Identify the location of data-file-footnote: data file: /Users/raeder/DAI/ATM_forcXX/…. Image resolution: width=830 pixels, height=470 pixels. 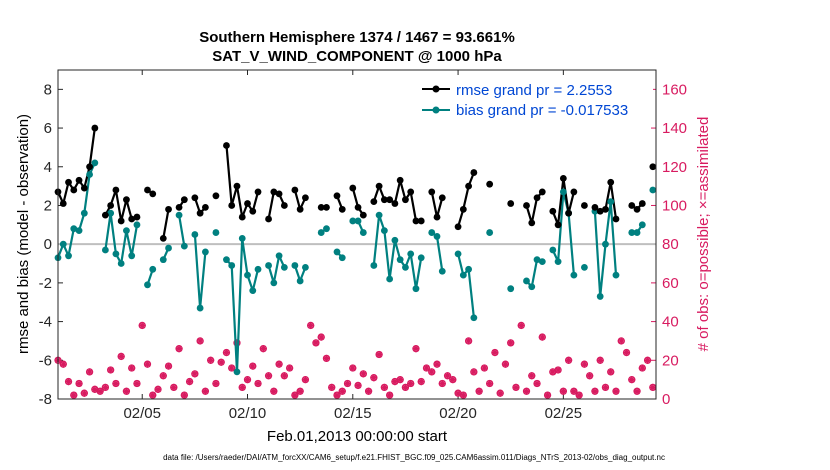
(414, 457).